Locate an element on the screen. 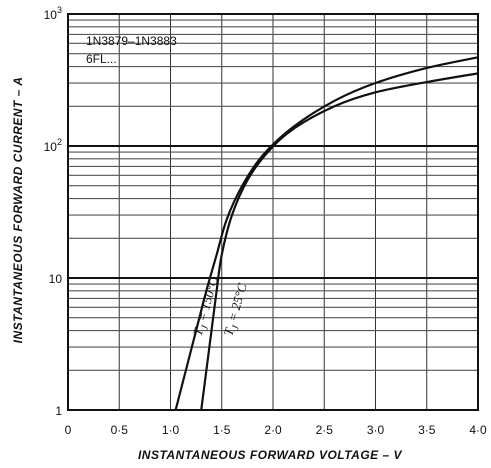  x-tick-label: 0 is located at coordinates (68, 430).